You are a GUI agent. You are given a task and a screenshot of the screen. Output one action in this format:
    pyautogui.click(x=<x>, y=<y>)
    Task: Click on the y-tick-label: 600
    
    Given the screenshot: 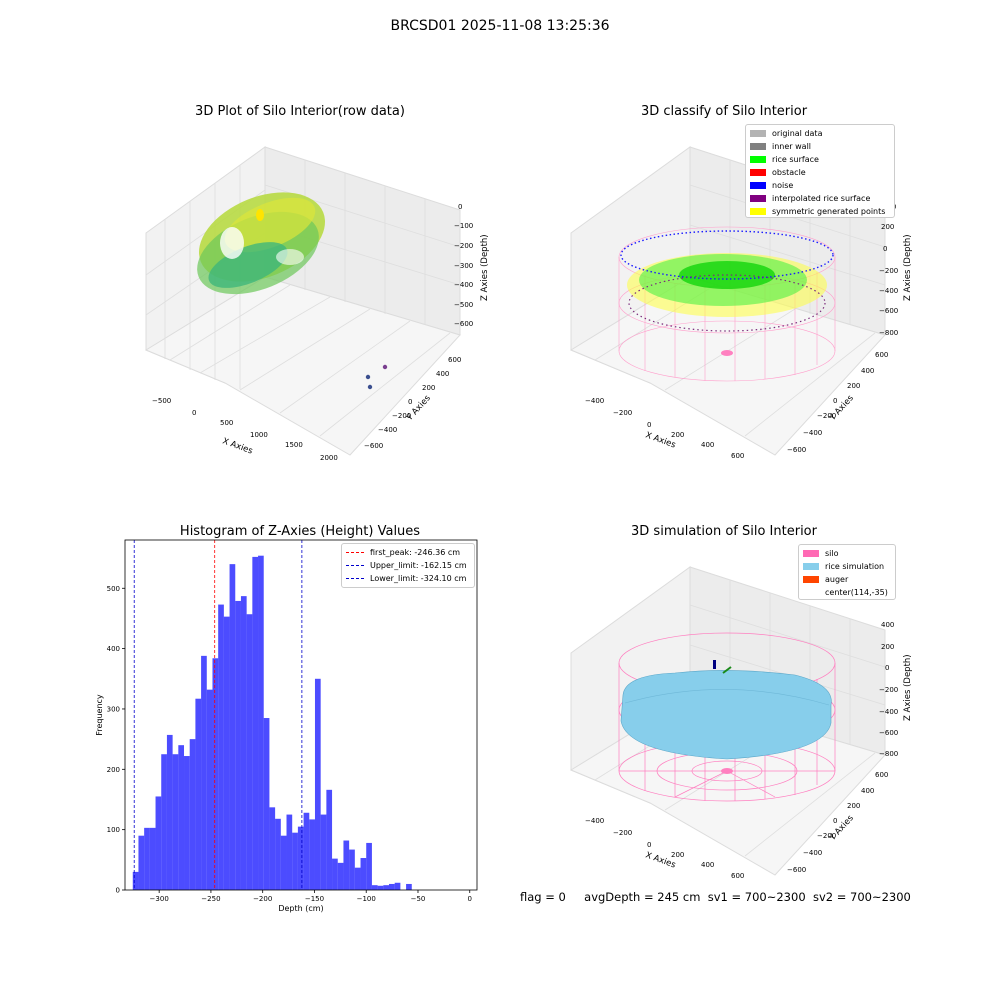 What is the action you would take?
    pyautogui.click(x=881, y=775)
    